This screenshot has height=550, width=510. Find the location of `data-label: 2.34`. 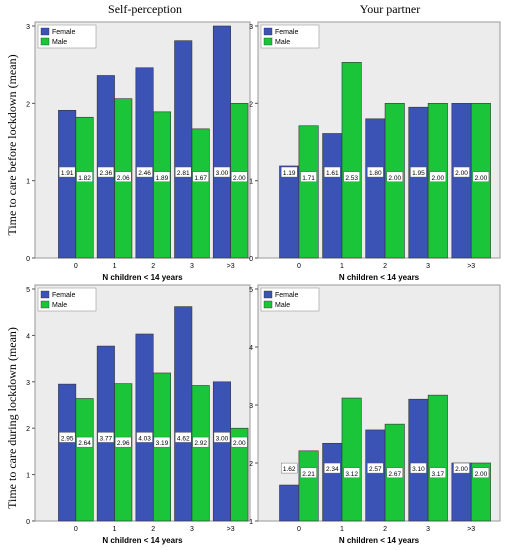

data-label: 2.34 is located at coordinates (332, 469).